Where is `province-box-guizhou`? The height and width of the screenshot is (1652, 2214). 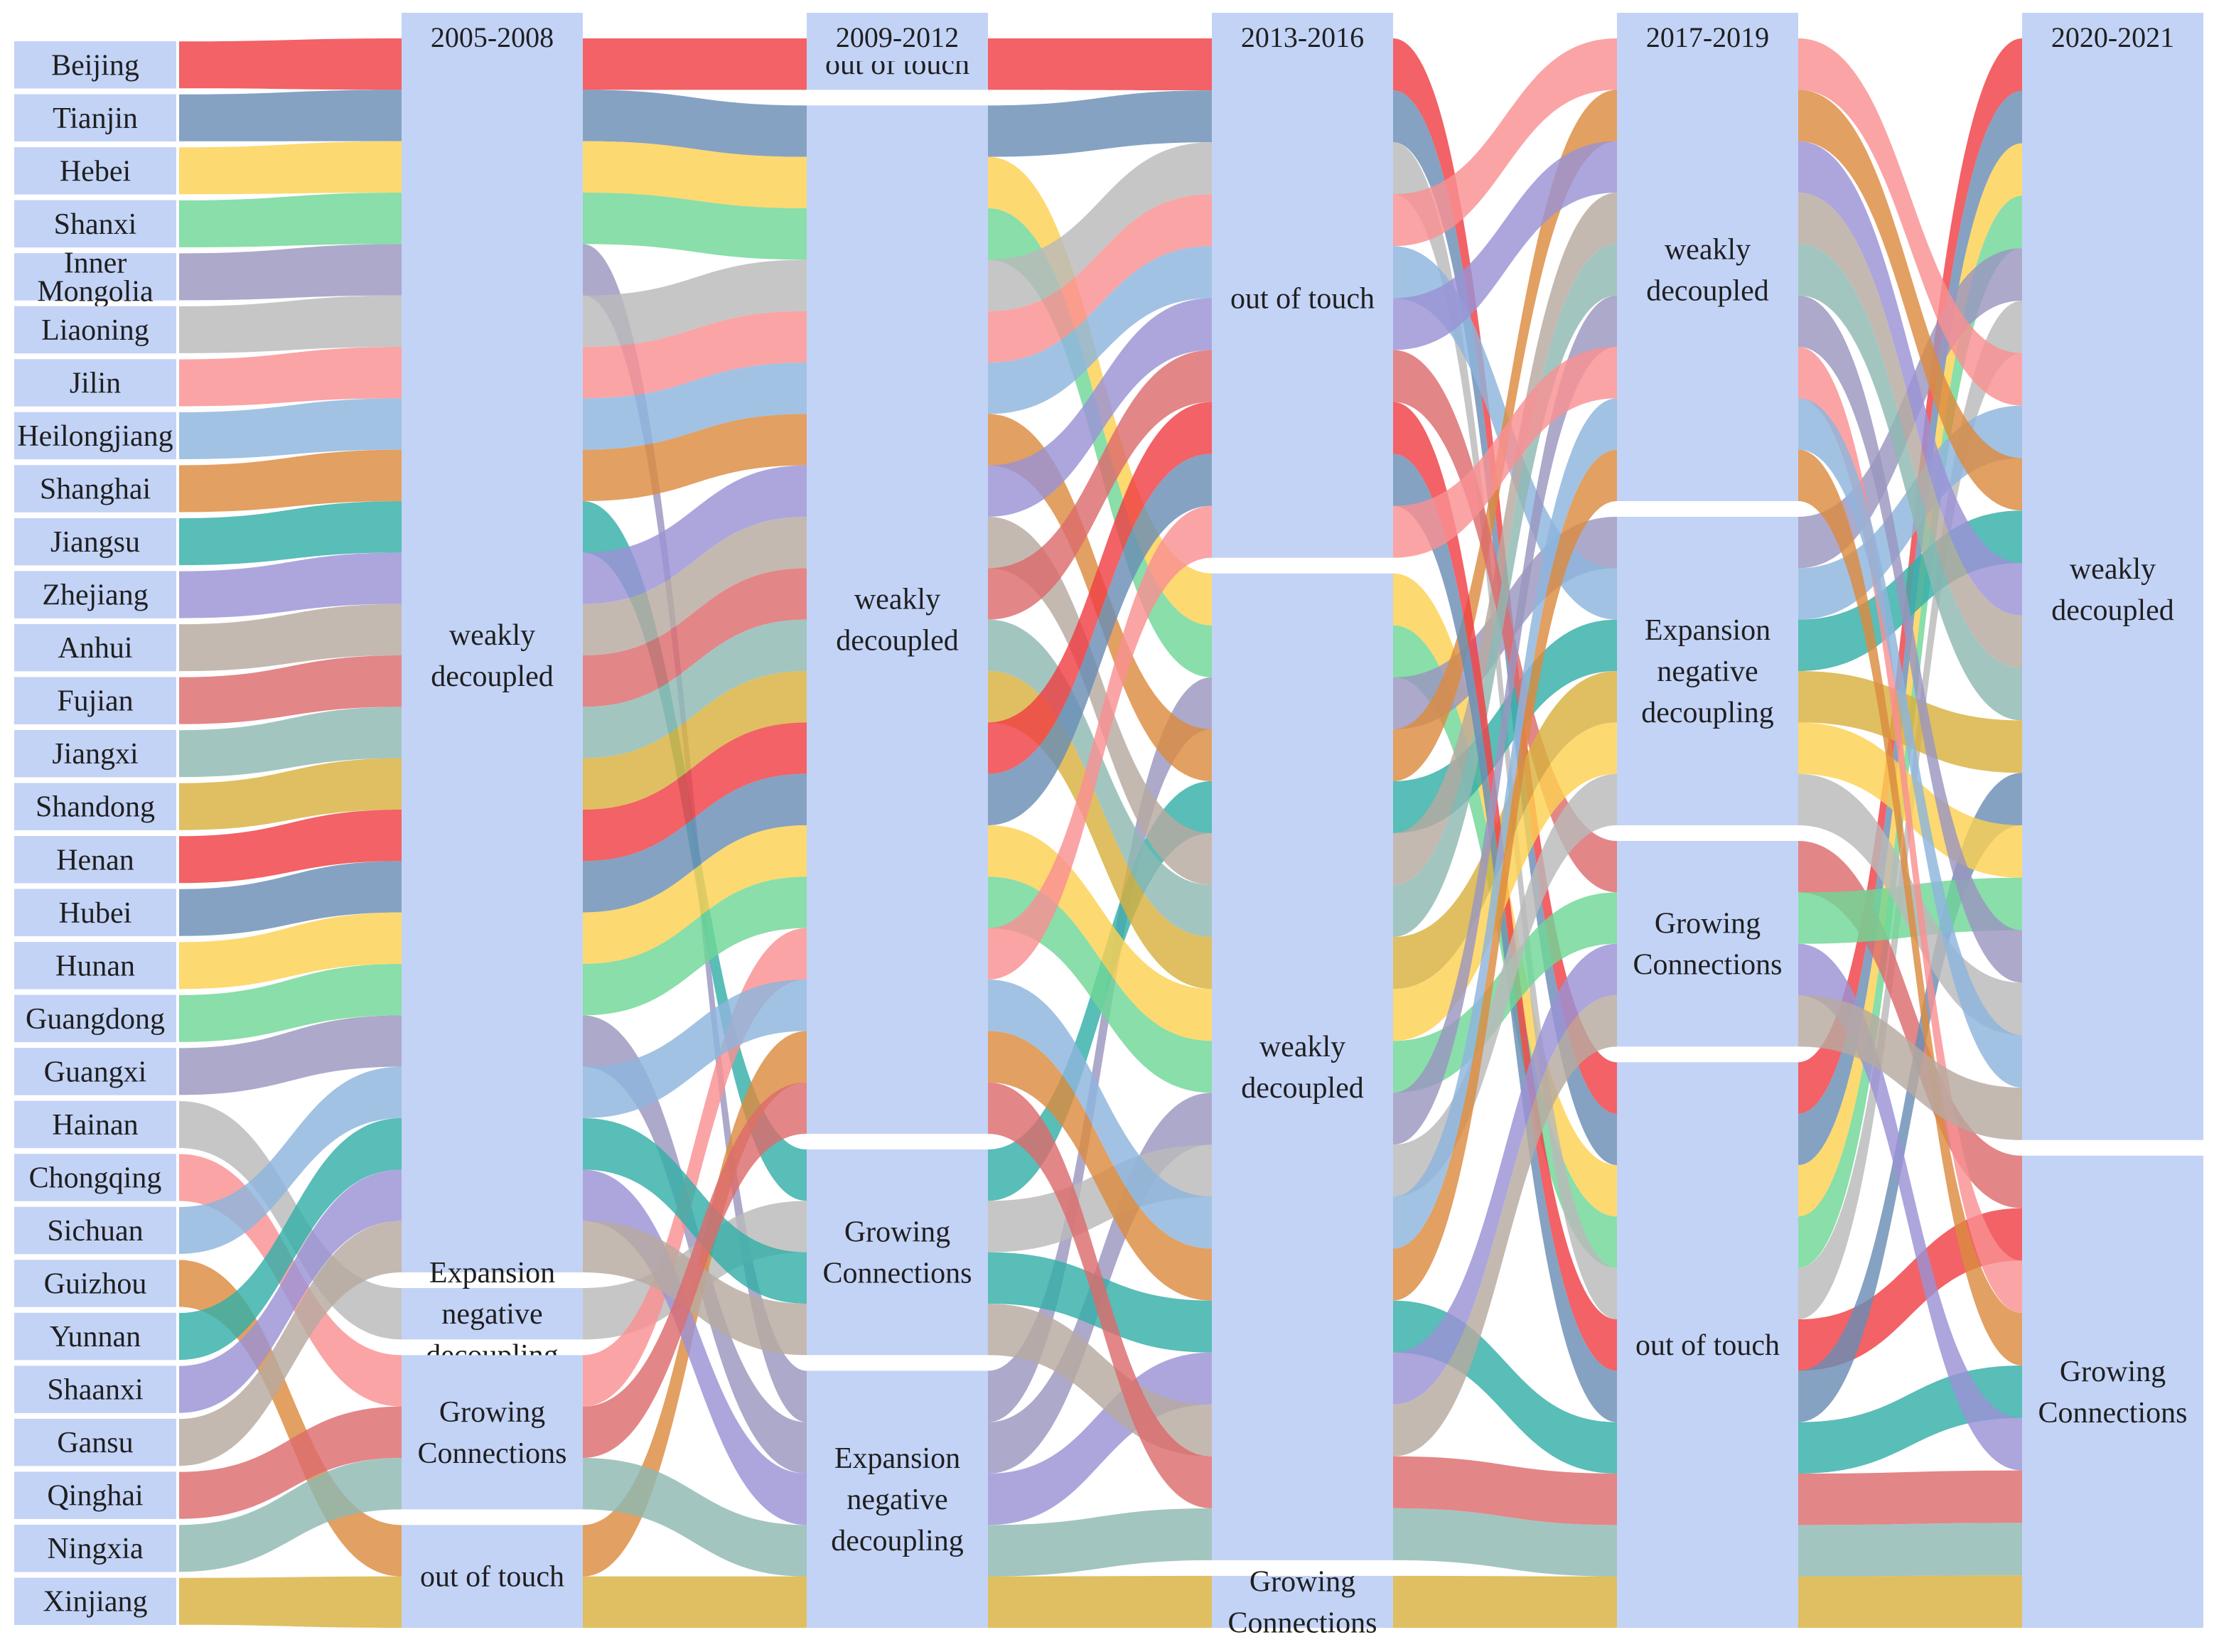 province-box-guizhou is located at coordinates (95, 1283).